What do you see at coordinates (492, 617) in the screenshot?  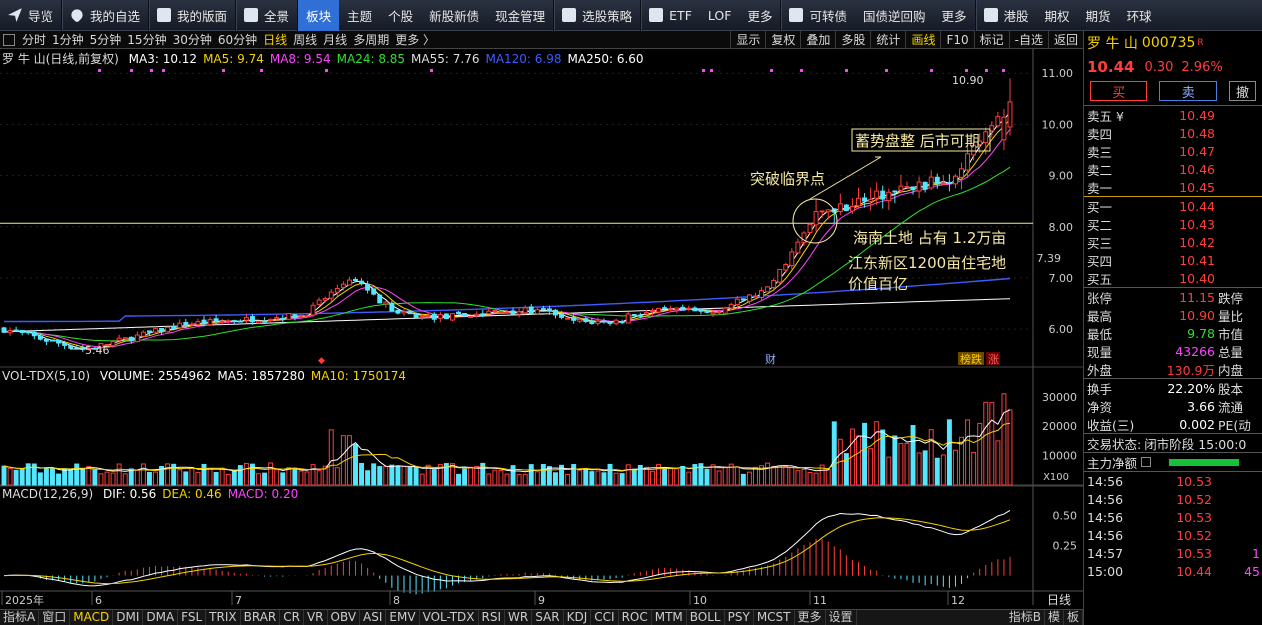 I see `indicator-tab-14: RSI` at bounding box center [492, 617].